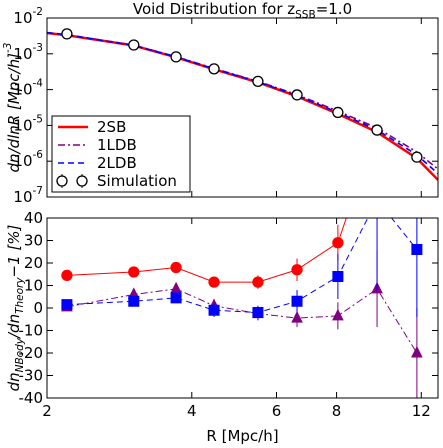 The height and width of the screenshot is (448, 443). I want to click on x-tick-label: 4, so click(192, 411).